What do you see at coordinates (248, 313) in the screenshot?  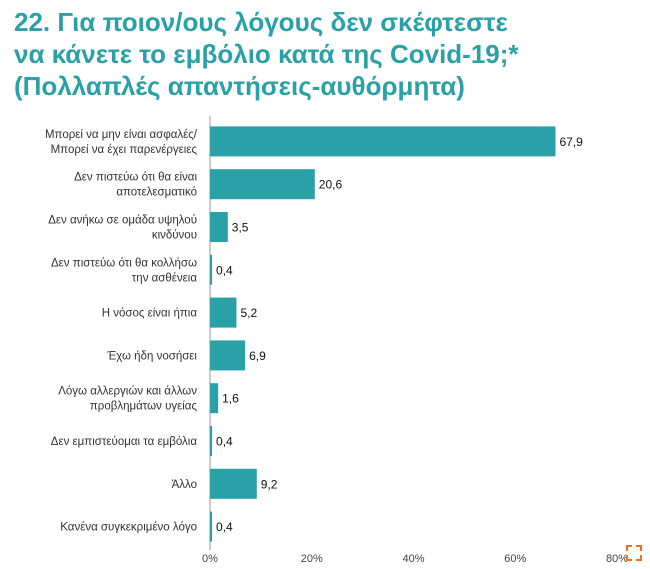 I see `value-label-4: 5,2` at bounding box center [248, 313].